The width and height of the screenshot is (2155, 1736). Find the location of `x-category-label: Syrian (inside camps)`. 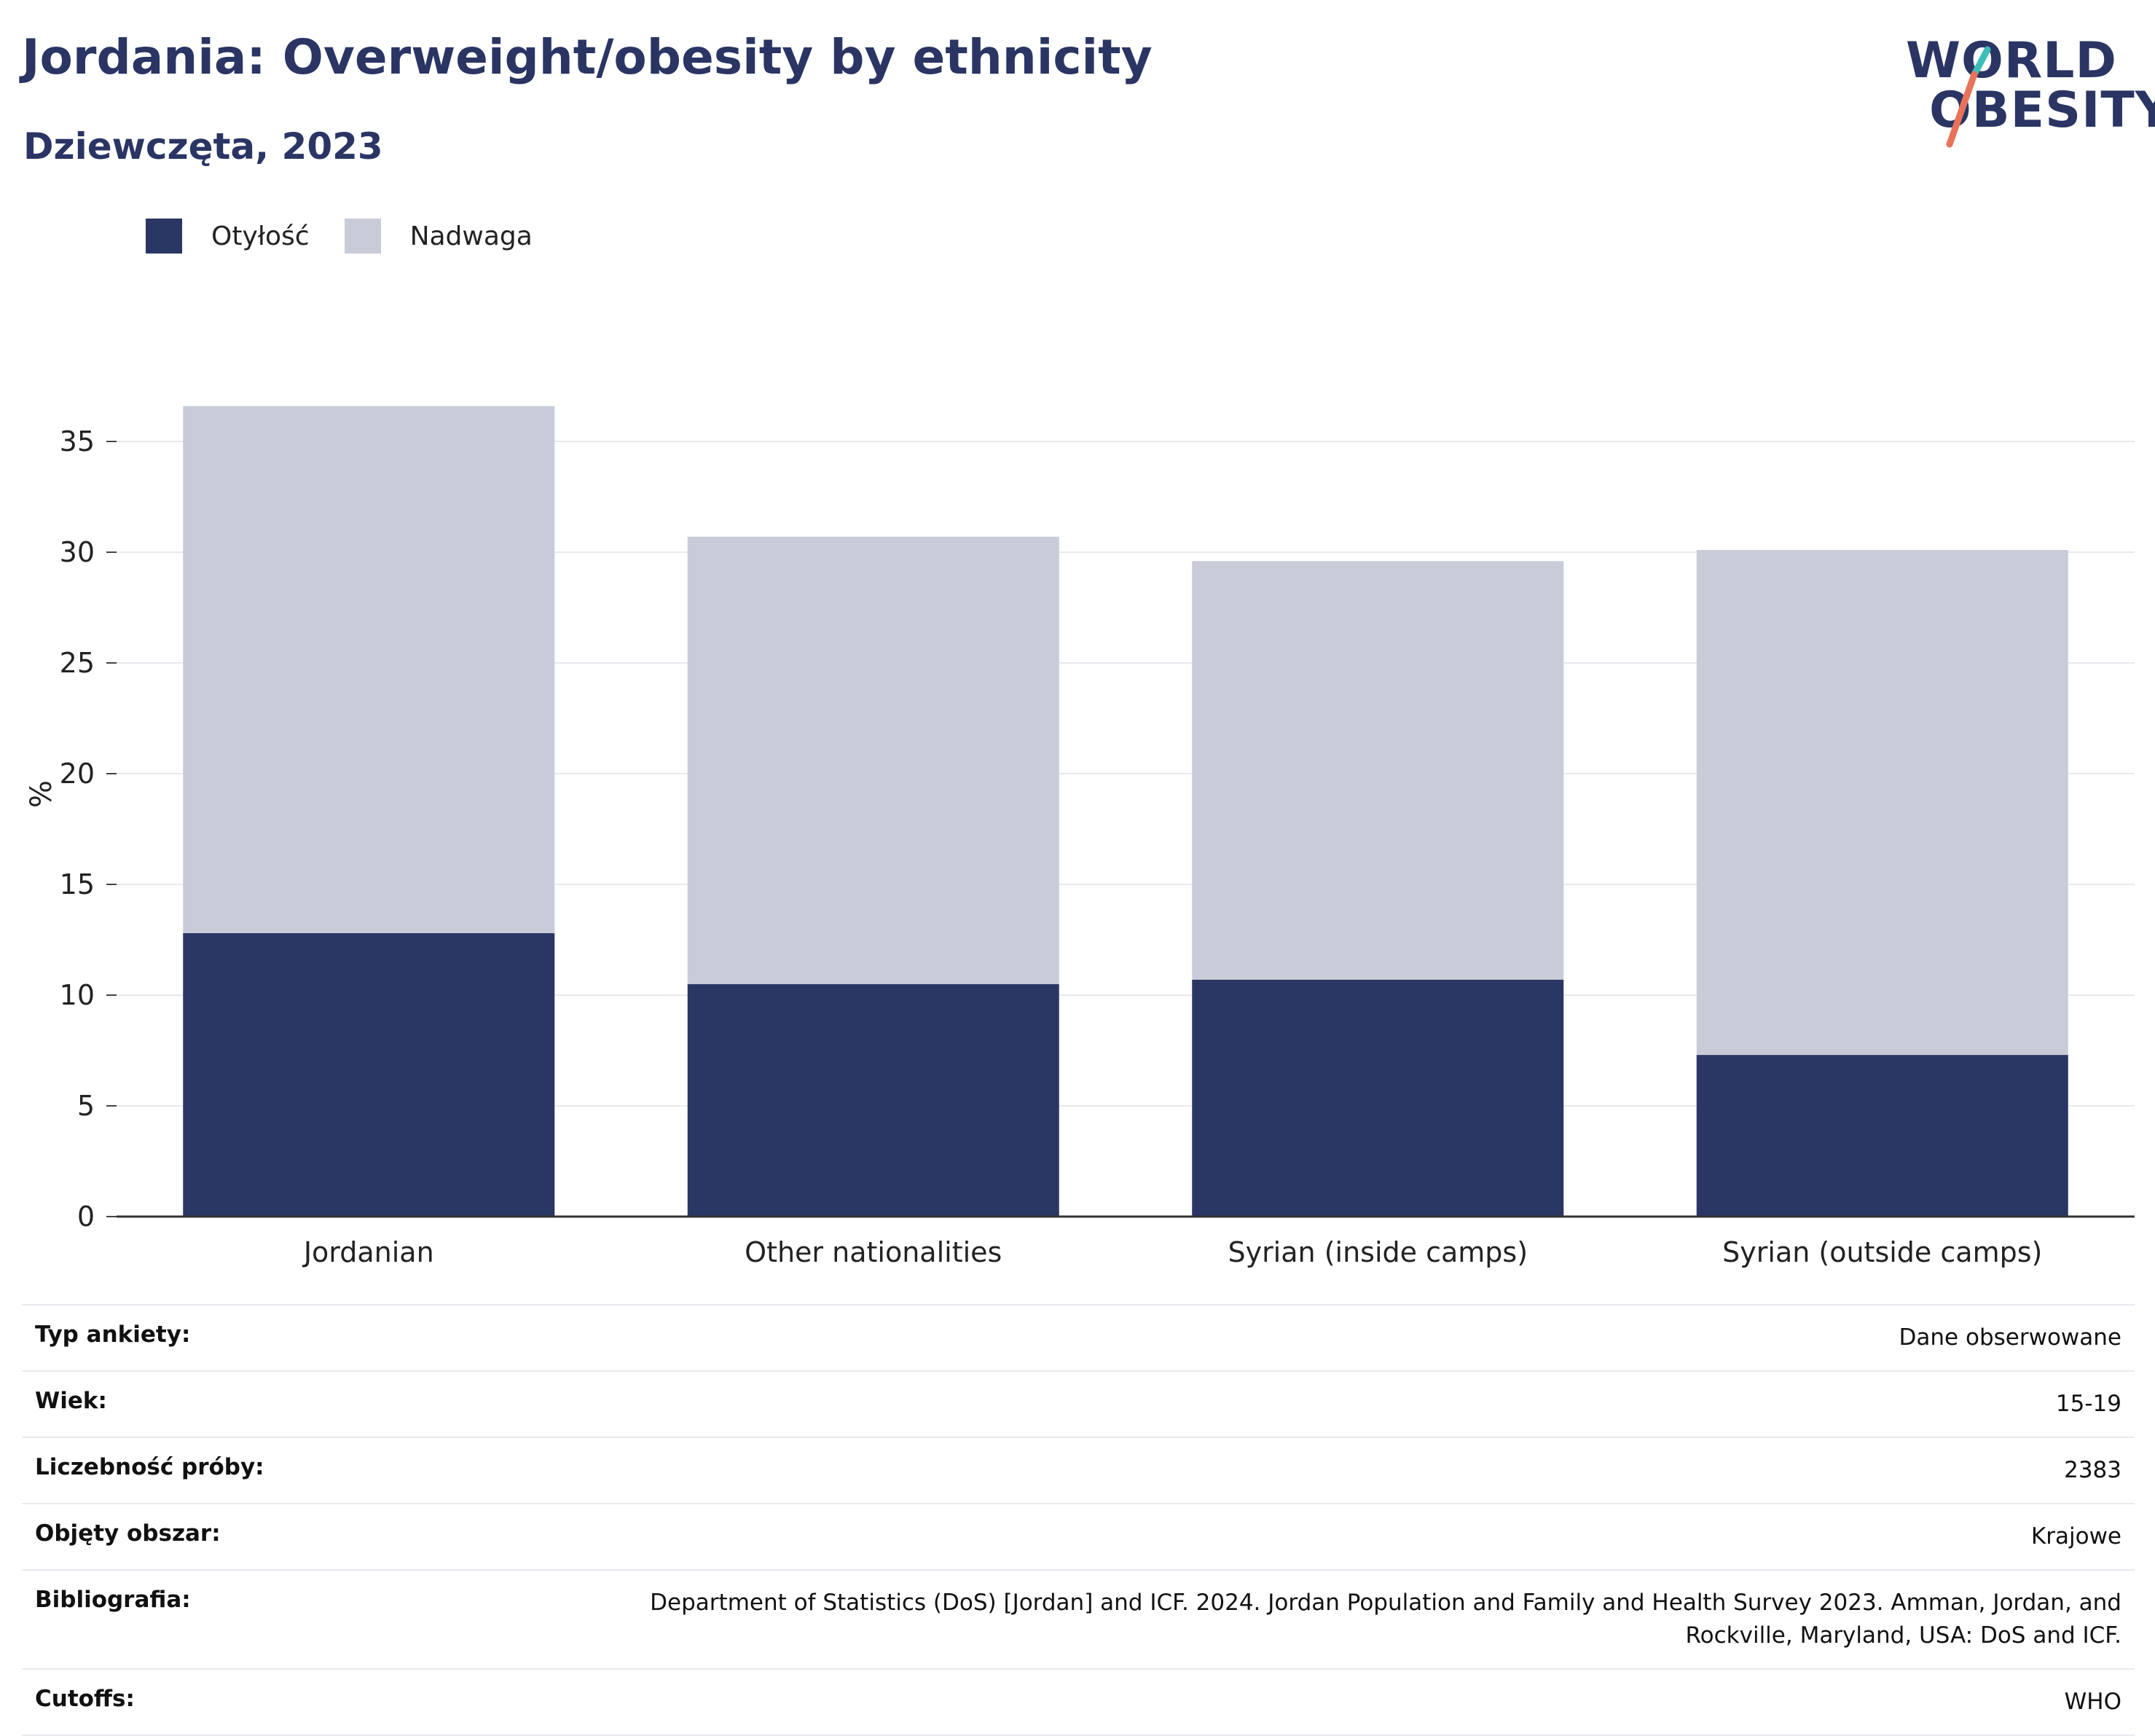

x-category-label: Syrian (inside camps) is located at coordinates (1378, 1252).